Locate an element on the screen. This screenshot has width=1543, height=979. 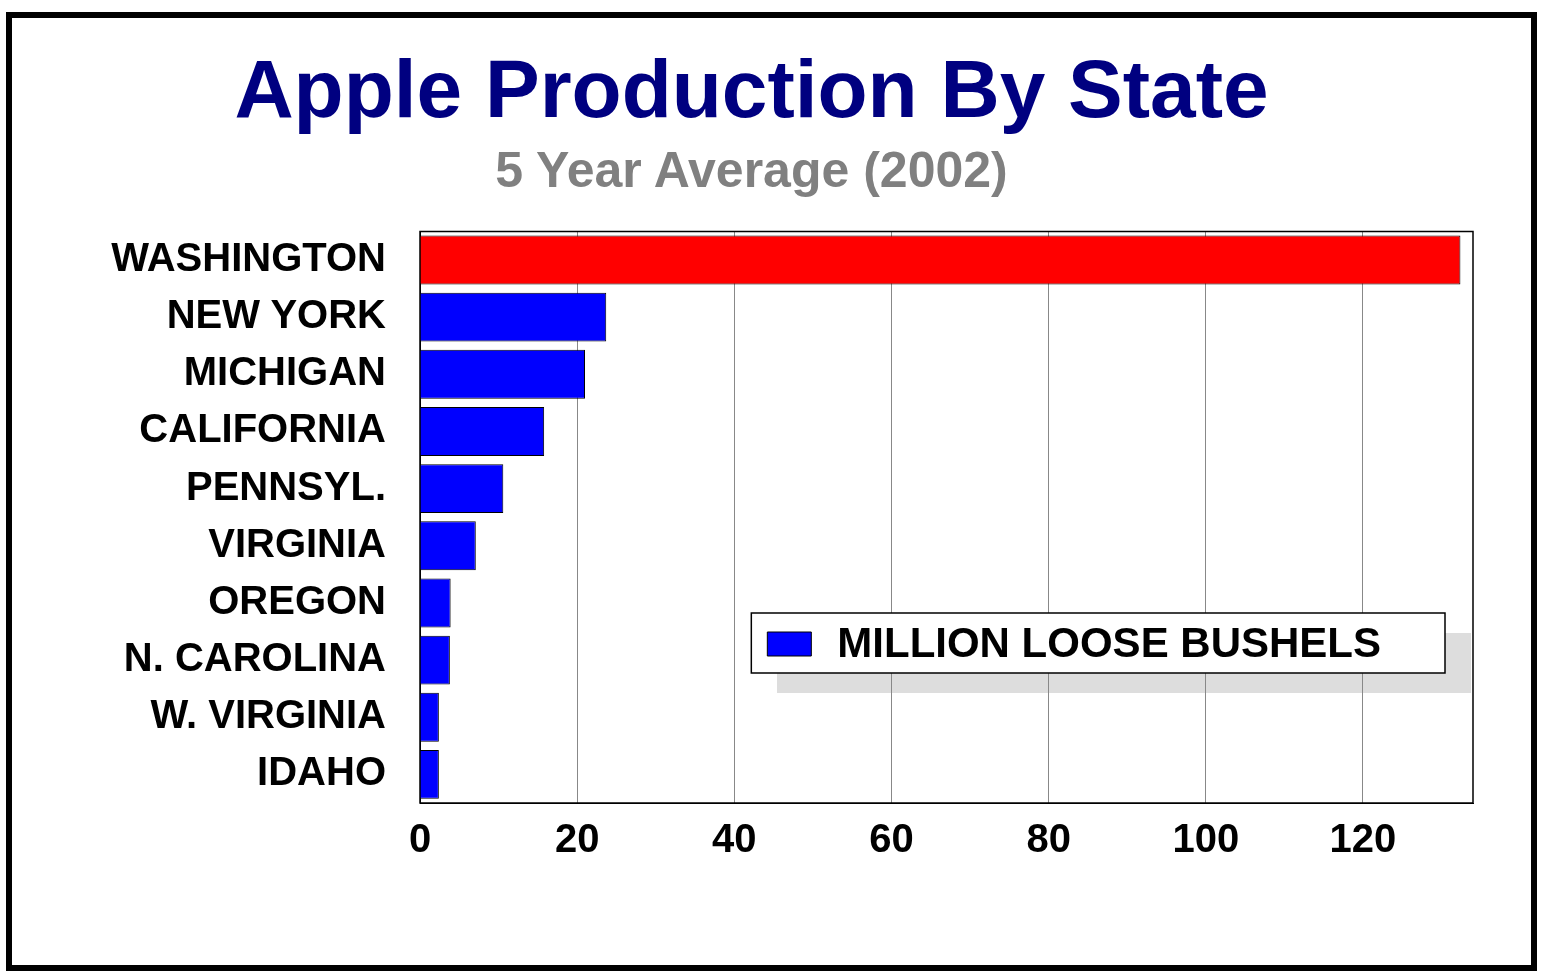
legend-label: MILLION LOOSE BUSHELS is located at coordinates (1109, 642).